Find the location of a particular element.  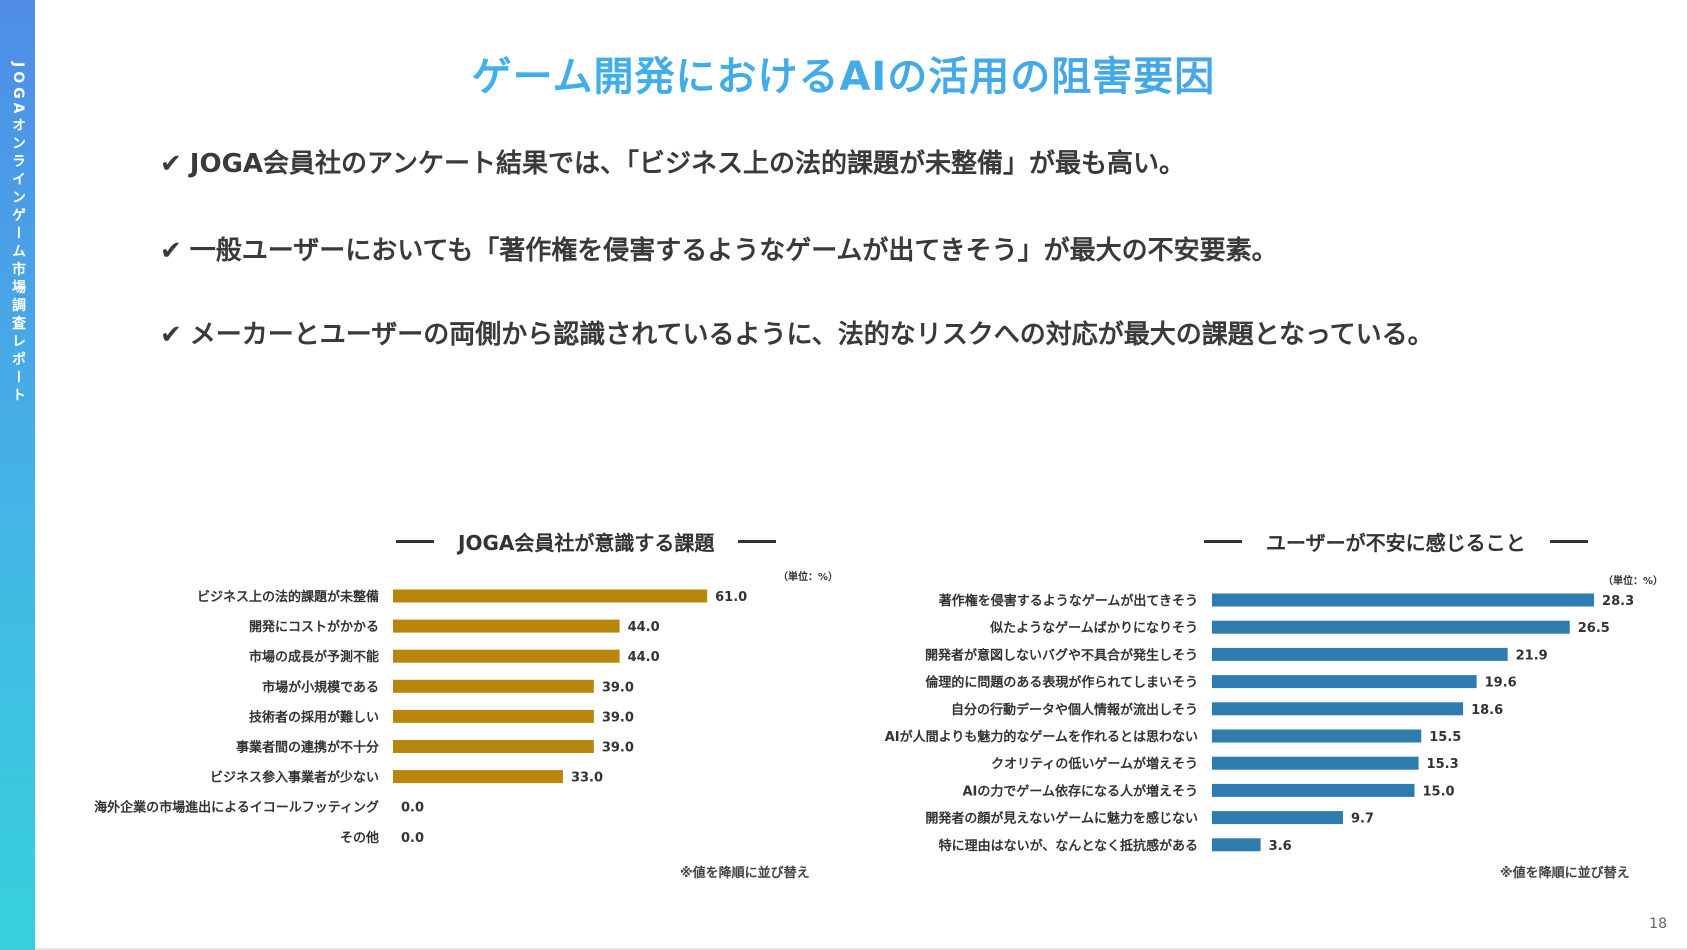

left-chart-note: ※値を降順に並び替え is located at coordinates (745, 873).